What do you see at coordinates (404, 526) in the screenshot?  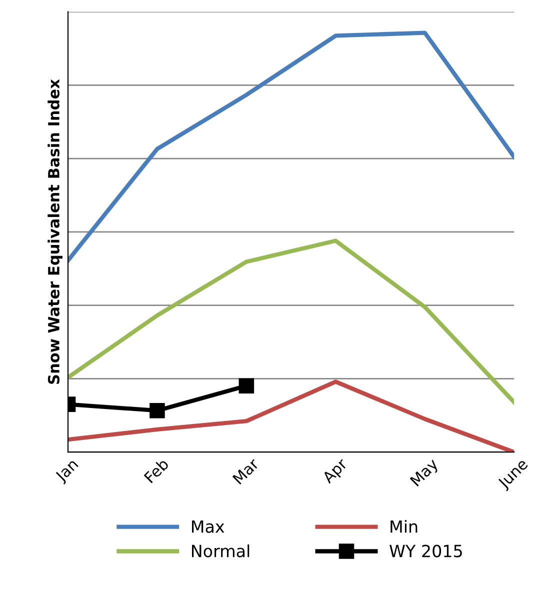 I see `legend-label: Min` at bounding box center [404, 526].